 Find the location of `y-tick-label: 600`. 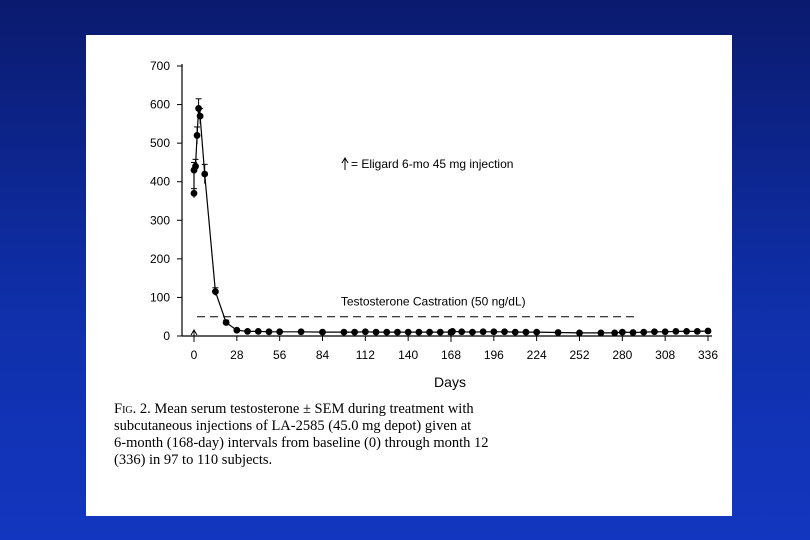

y-tick-label: 600 is located at coordinates (160, 105).